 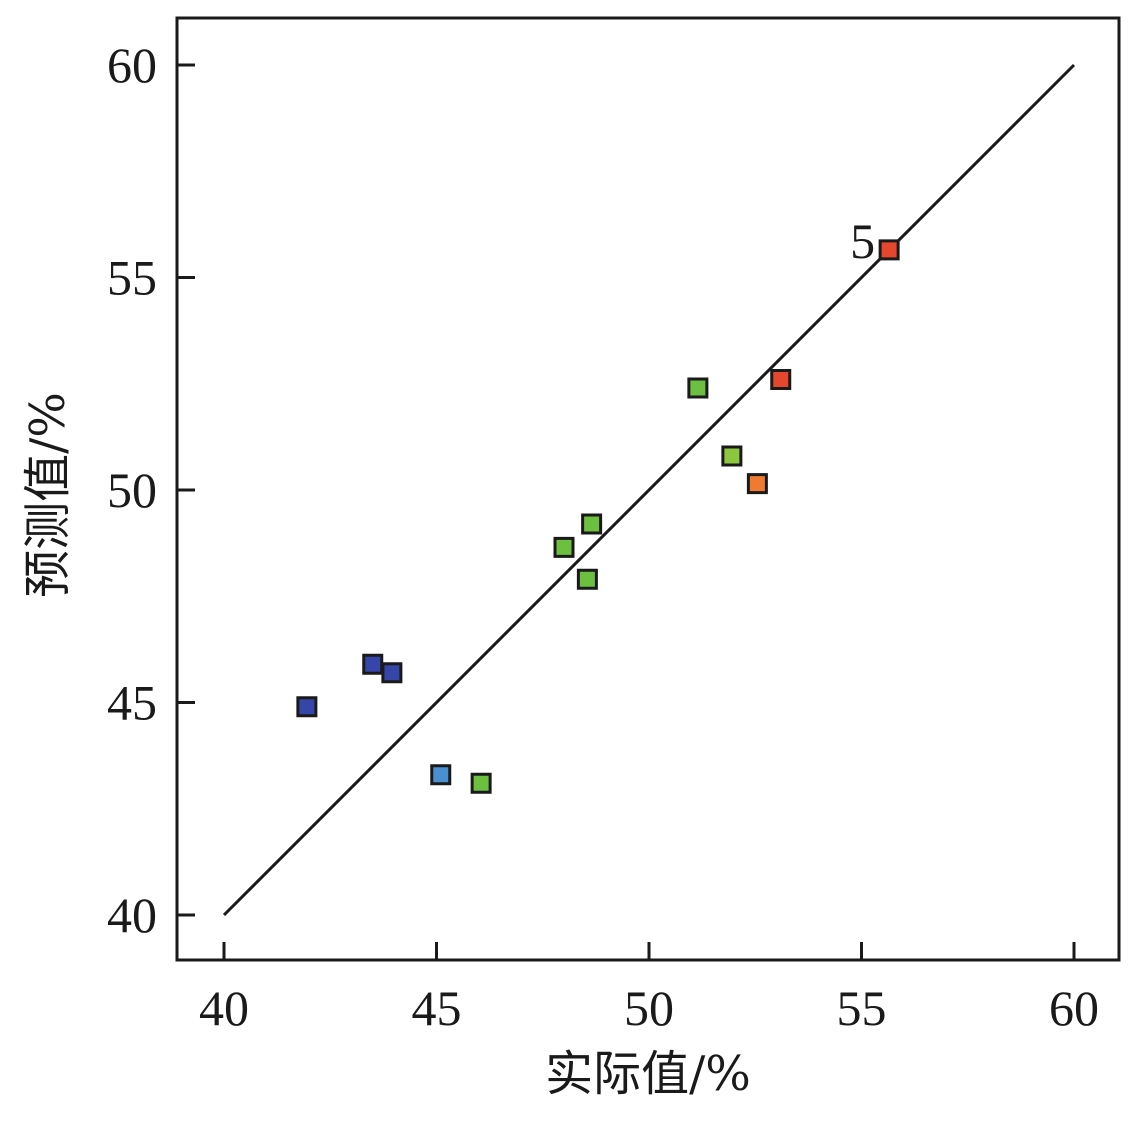 I want to click on y-tick-label: 60, so click(x=132, y=65).